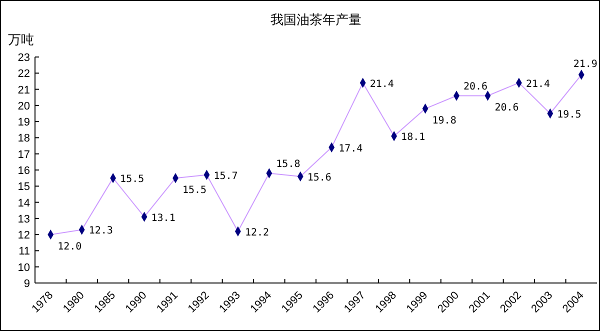 Image resolution: width=600 pixels, height=331 pixels. What do you see at coordinates (24, 252) in the screenshot?
I see `y-tick-label: 11` at bounding box center [24, 252].